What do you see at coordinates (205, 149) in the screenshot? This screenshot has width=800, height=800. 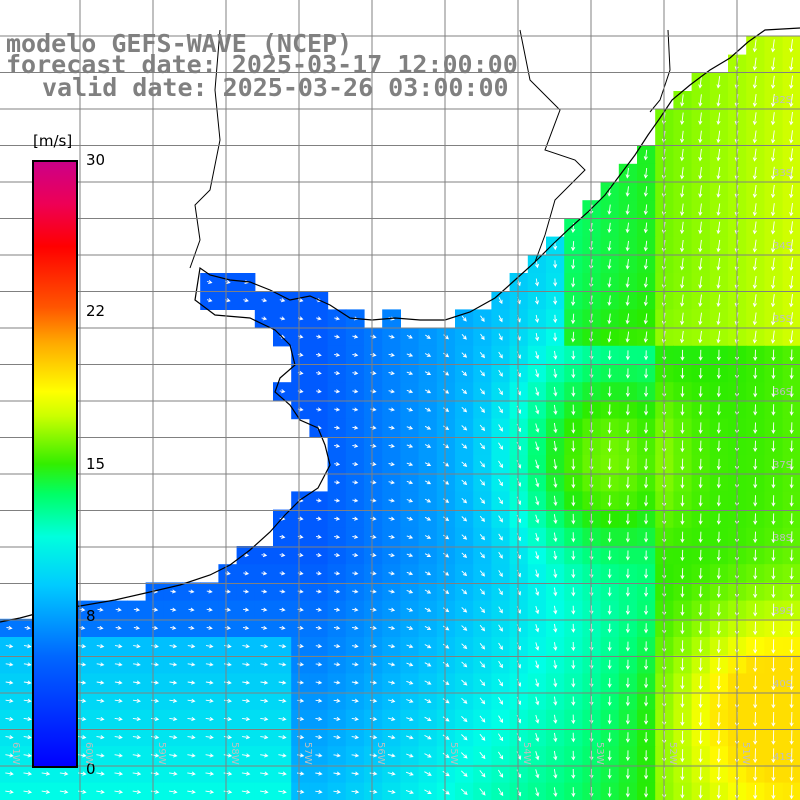 I see `border-line` at bounding box center [205, 149].